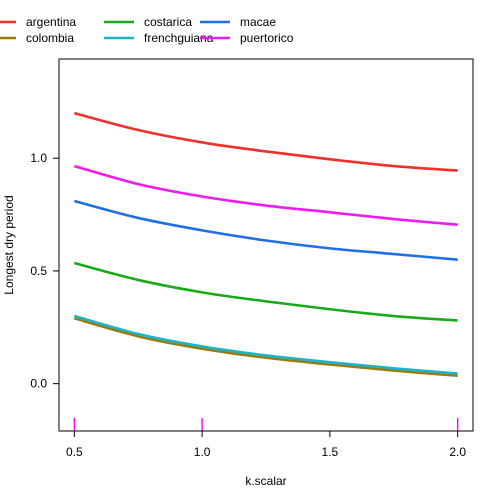  I want to click on series-line-puertorico, so click(265, 195).